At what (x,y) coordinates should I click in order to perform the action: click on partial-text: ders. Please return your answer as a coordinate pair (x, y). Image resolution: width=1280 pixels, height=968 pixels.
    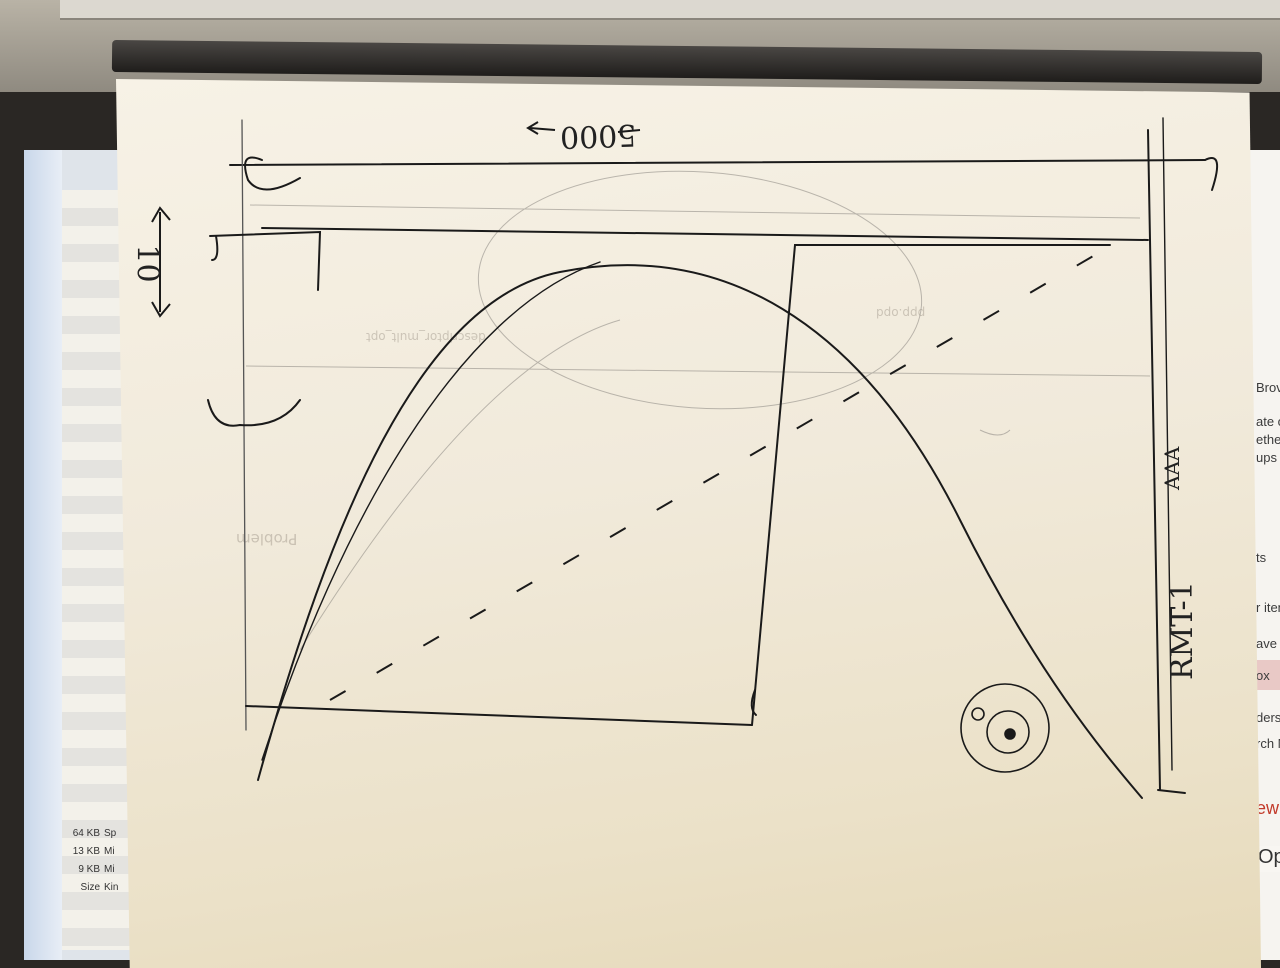
    Looking at the image, I should click on (1268, 717).